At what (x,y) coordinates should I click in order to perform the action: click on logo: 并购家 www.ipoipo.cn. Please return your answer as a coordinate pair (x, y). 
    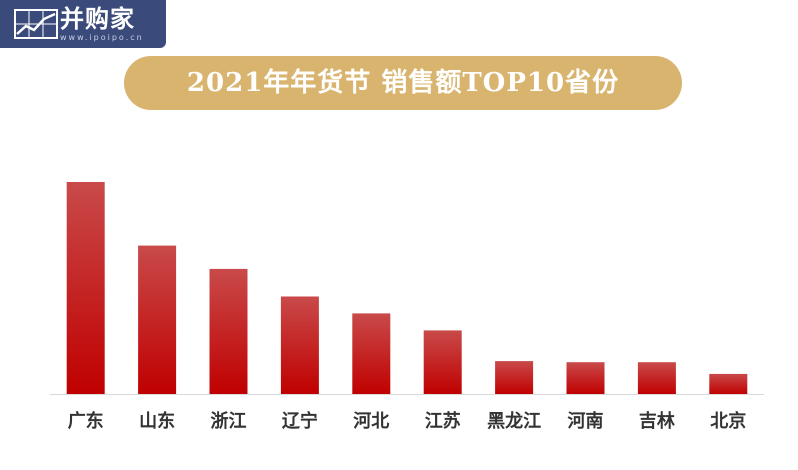
    Looking at the image, I should click on (83, 24).